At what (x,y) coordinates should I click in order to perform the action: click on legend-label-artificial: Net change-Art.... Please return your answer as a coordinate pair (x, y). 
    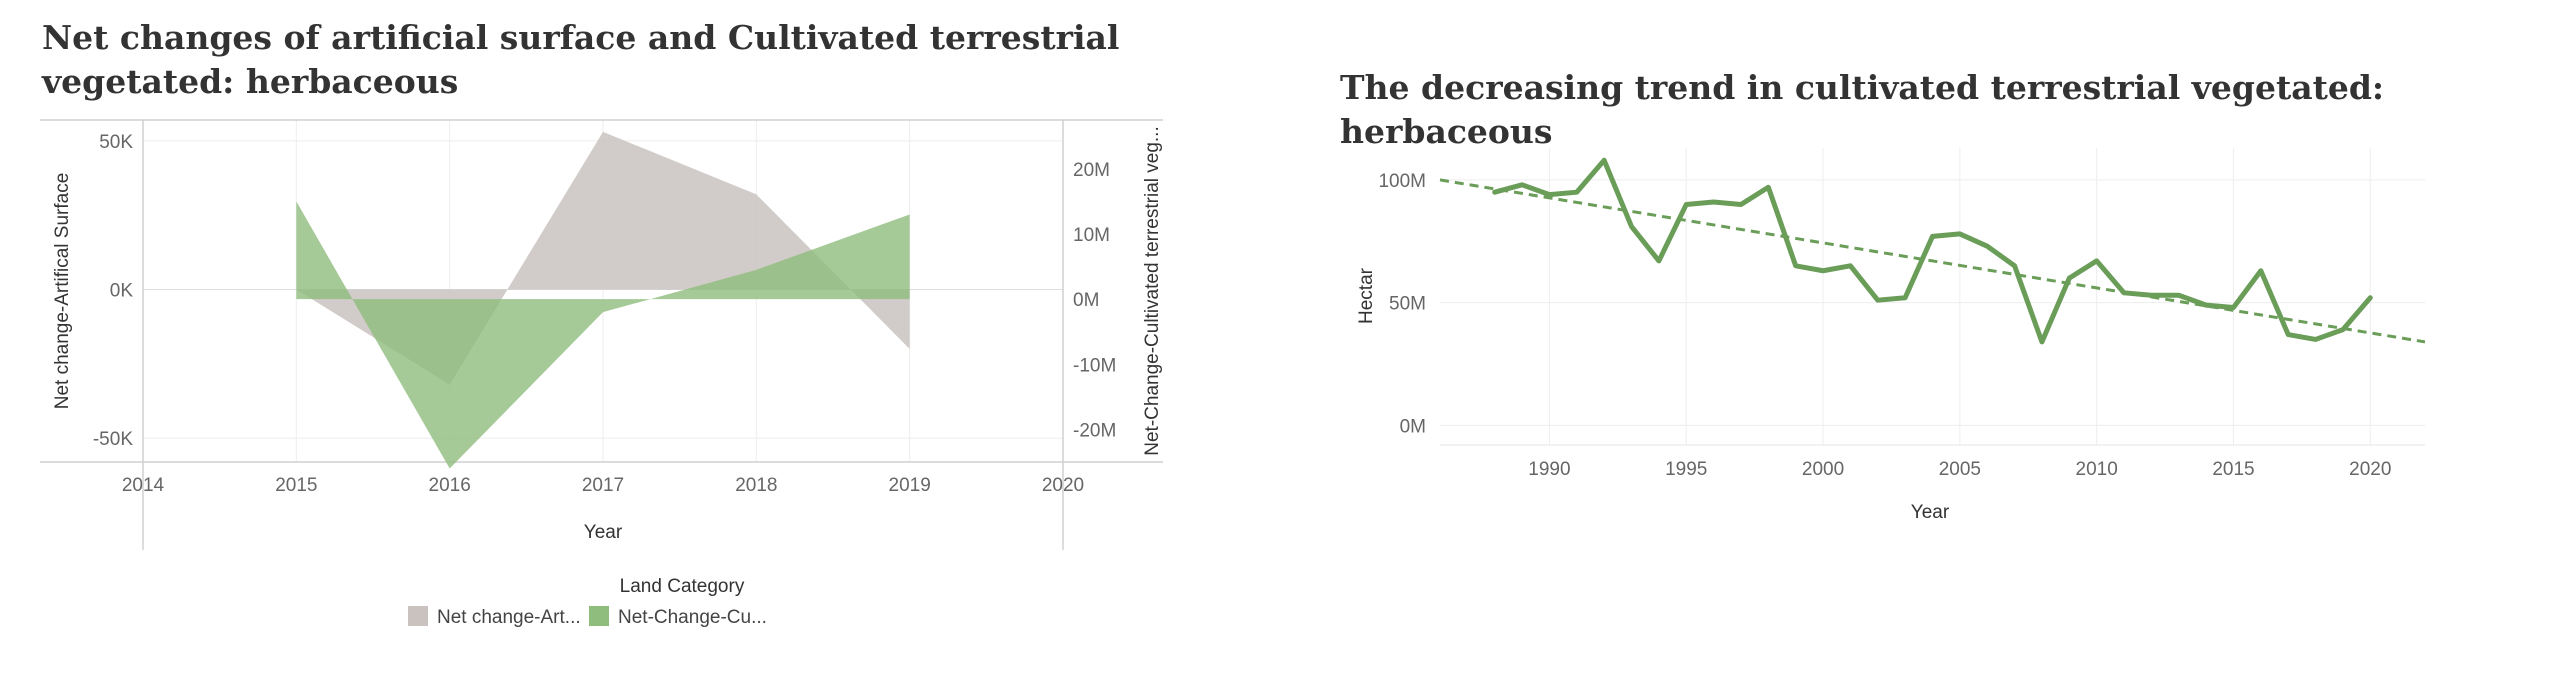
    Looking at the image, I should click on (509, 617).